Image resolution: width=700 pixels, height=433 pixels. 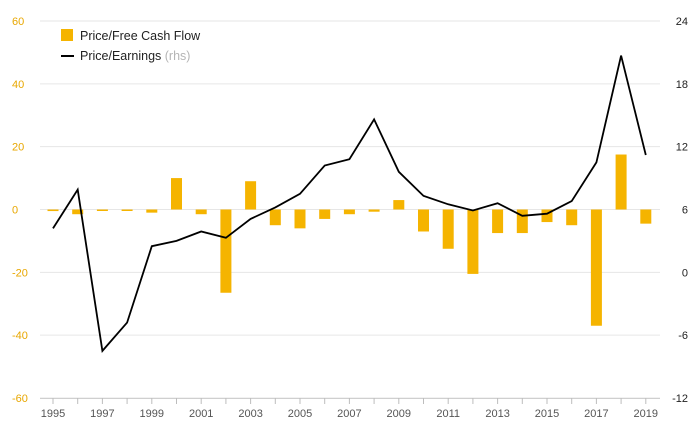 I want to click on x-tick-label: 2013, so click(x=497, y=414).